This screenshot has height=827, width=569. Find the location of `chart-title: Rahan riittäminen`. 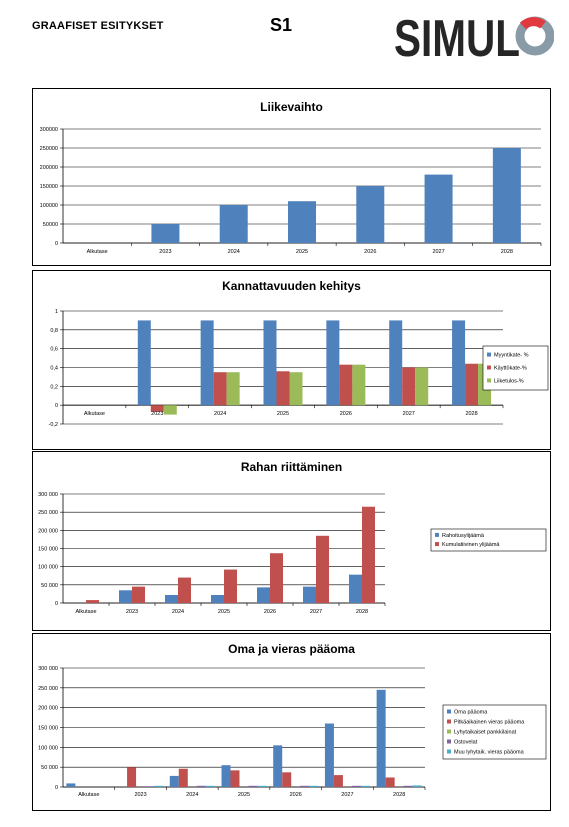

chart-title: Rahan riittäminen is located at coordinates (291, 467).